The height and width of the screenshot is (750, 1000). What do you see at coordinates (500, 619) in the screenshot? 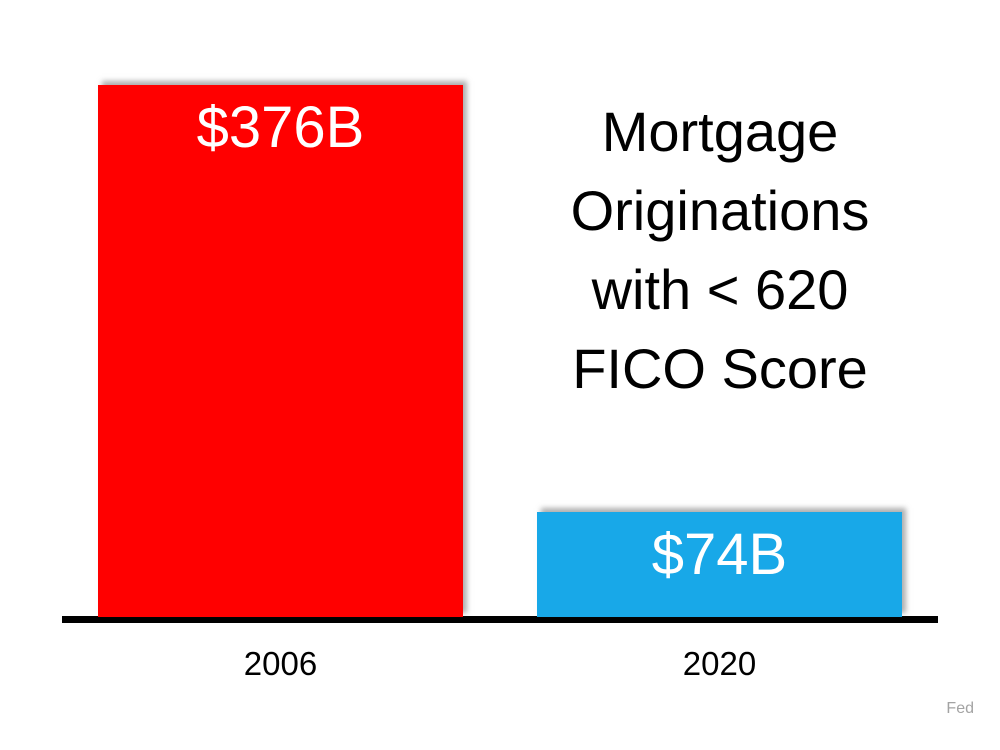
I see `x-axis-line` at bounding box center [500, 619].